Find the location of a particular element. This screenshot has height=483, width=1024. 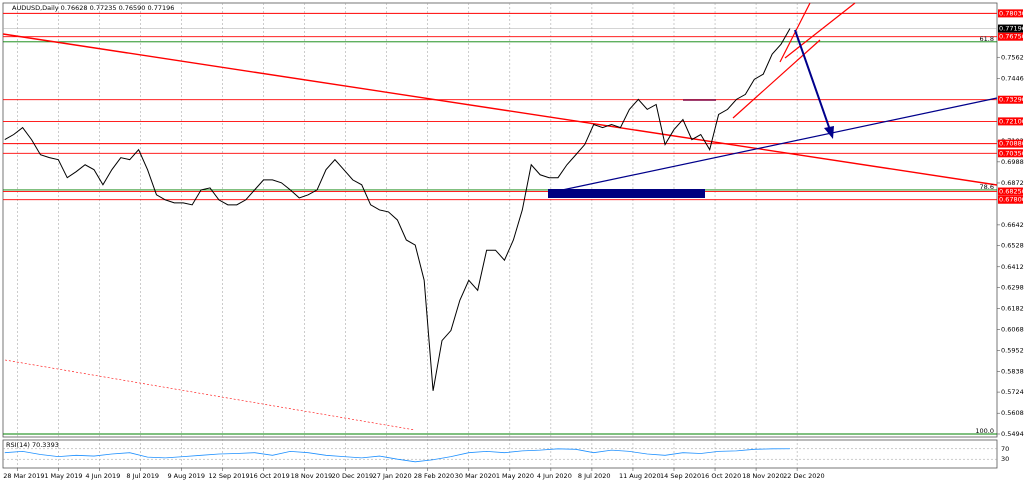

level-label: 0.70350 is located at coordinates (1011, 153).